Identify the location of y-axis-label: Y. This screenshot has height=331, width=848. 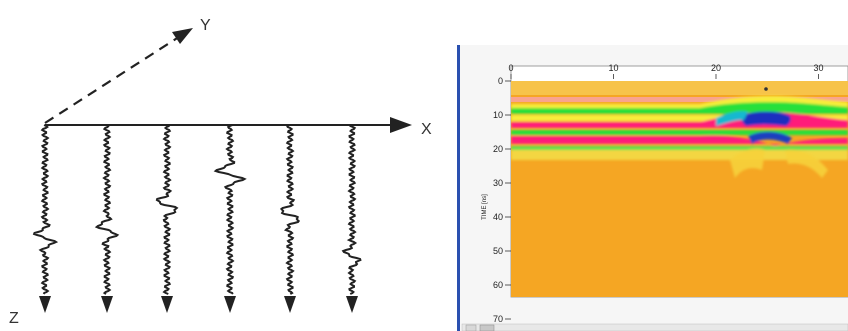
(205, 25).